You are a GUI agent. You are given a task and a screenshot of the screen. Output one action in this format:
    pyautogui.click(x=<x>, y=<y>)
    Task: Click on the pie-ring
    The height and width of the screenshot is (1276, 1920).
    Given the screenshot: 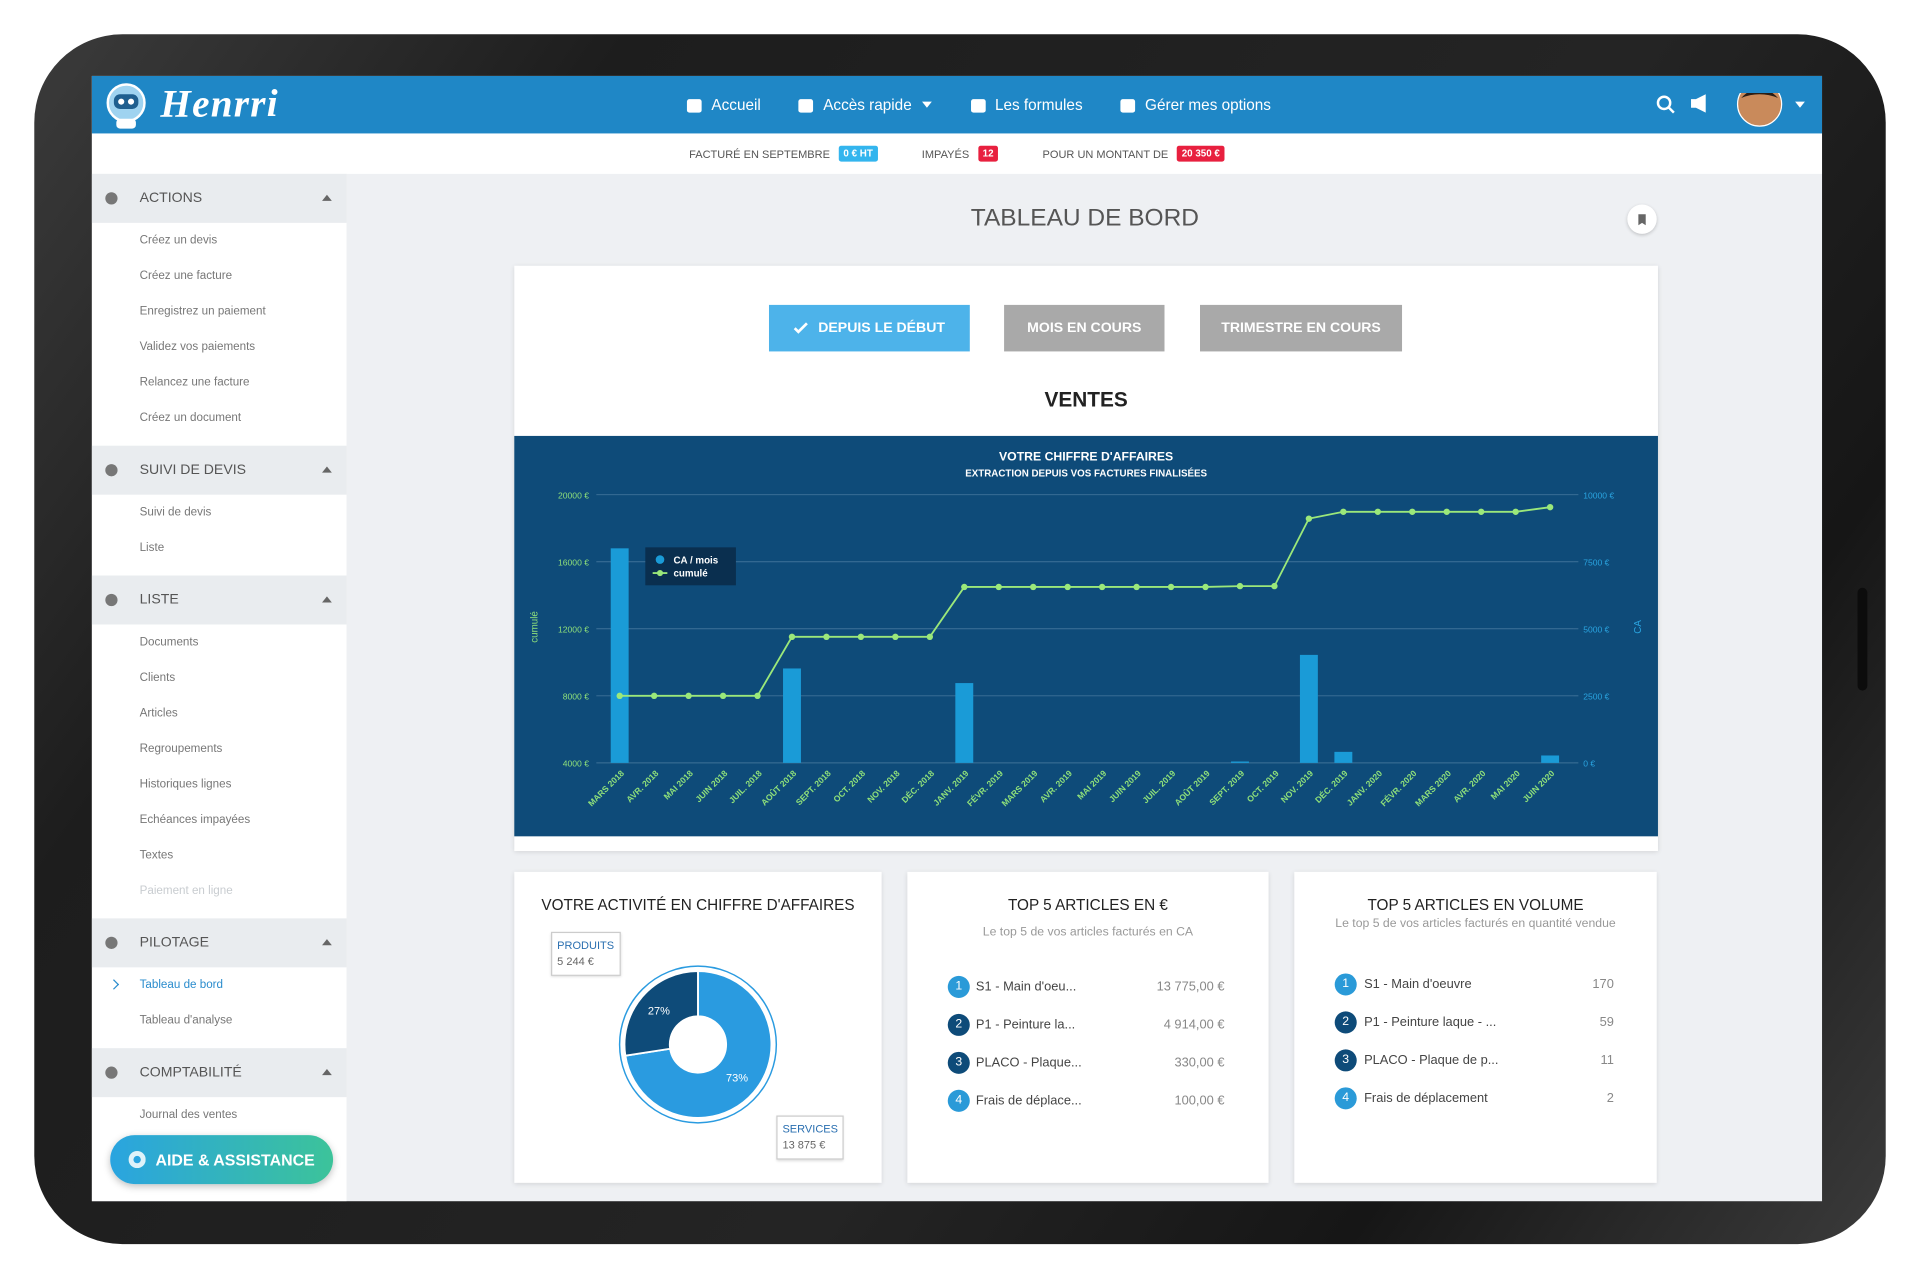 What is the action you would take?
    pyautogui.click(x=698, y=1044)
    